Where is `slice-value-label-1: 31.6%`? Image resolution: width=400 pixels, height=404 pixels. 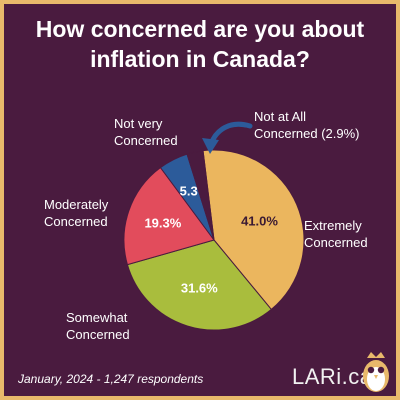 slice-value-label-1: 31.6% is located at coordinates (199, 287).